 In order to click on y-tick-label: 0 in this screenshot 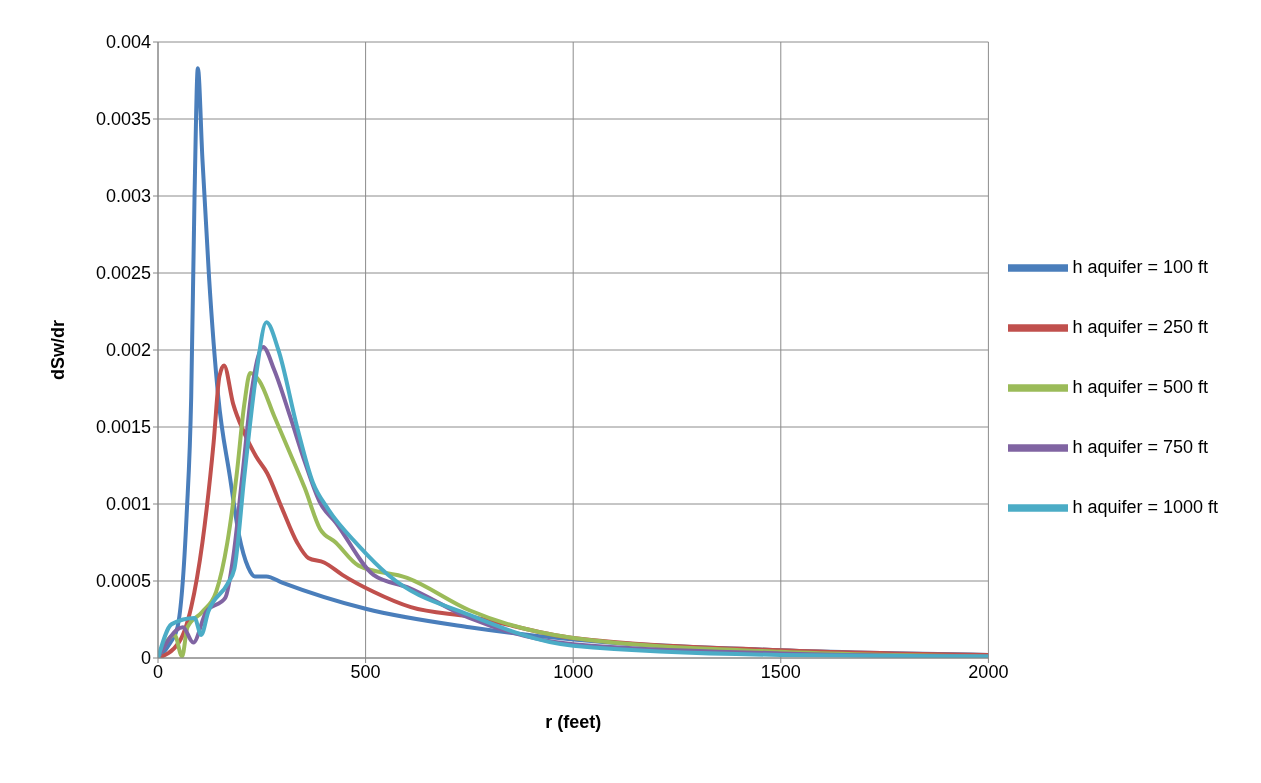, I will do `click(145, 658)`.